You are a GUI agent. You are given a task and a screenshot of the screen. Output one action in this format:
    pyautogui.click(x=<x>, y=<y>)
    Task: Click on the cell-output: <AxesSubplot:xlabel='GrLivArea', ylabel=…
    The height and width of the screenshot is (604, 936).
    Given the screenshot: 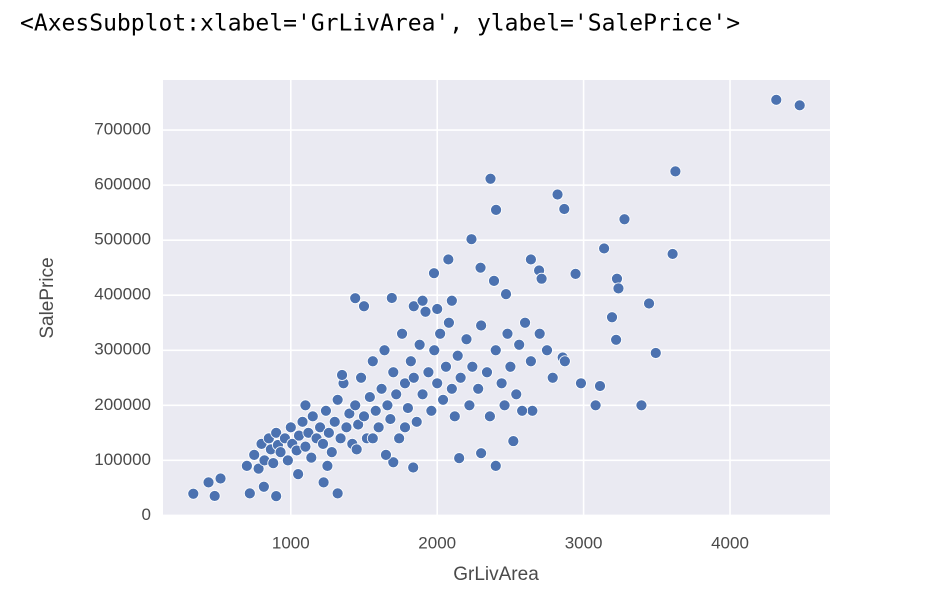 What is the action you would take?
    pyautogui.click(x=380, y=24)
    